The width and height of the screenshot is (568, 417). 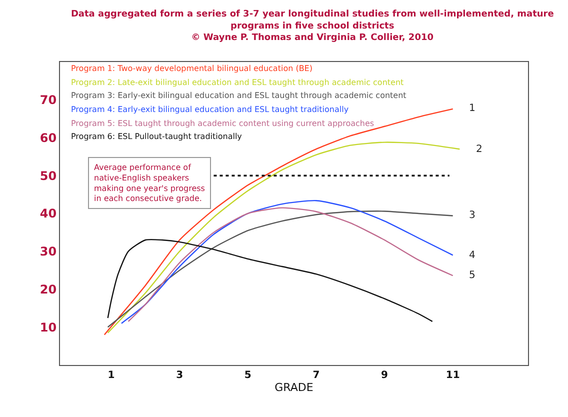 What do you see at coordinates (48, 175) in the screenshot?
I see `y-tick-label: 50` at bounding box center [48, 175].